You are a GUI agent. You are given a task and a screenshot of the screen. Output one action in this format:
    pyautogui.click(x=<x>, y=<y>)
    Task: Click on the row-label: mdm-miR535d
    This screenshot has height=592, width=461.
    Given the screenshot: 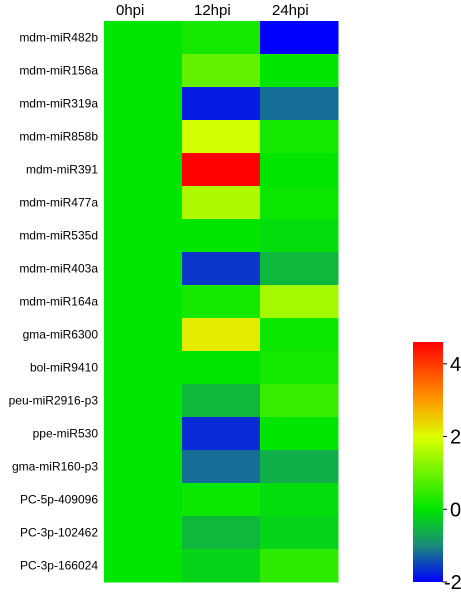 What is the action you would take?
    pyautogui.click(x=58, y=236)
    